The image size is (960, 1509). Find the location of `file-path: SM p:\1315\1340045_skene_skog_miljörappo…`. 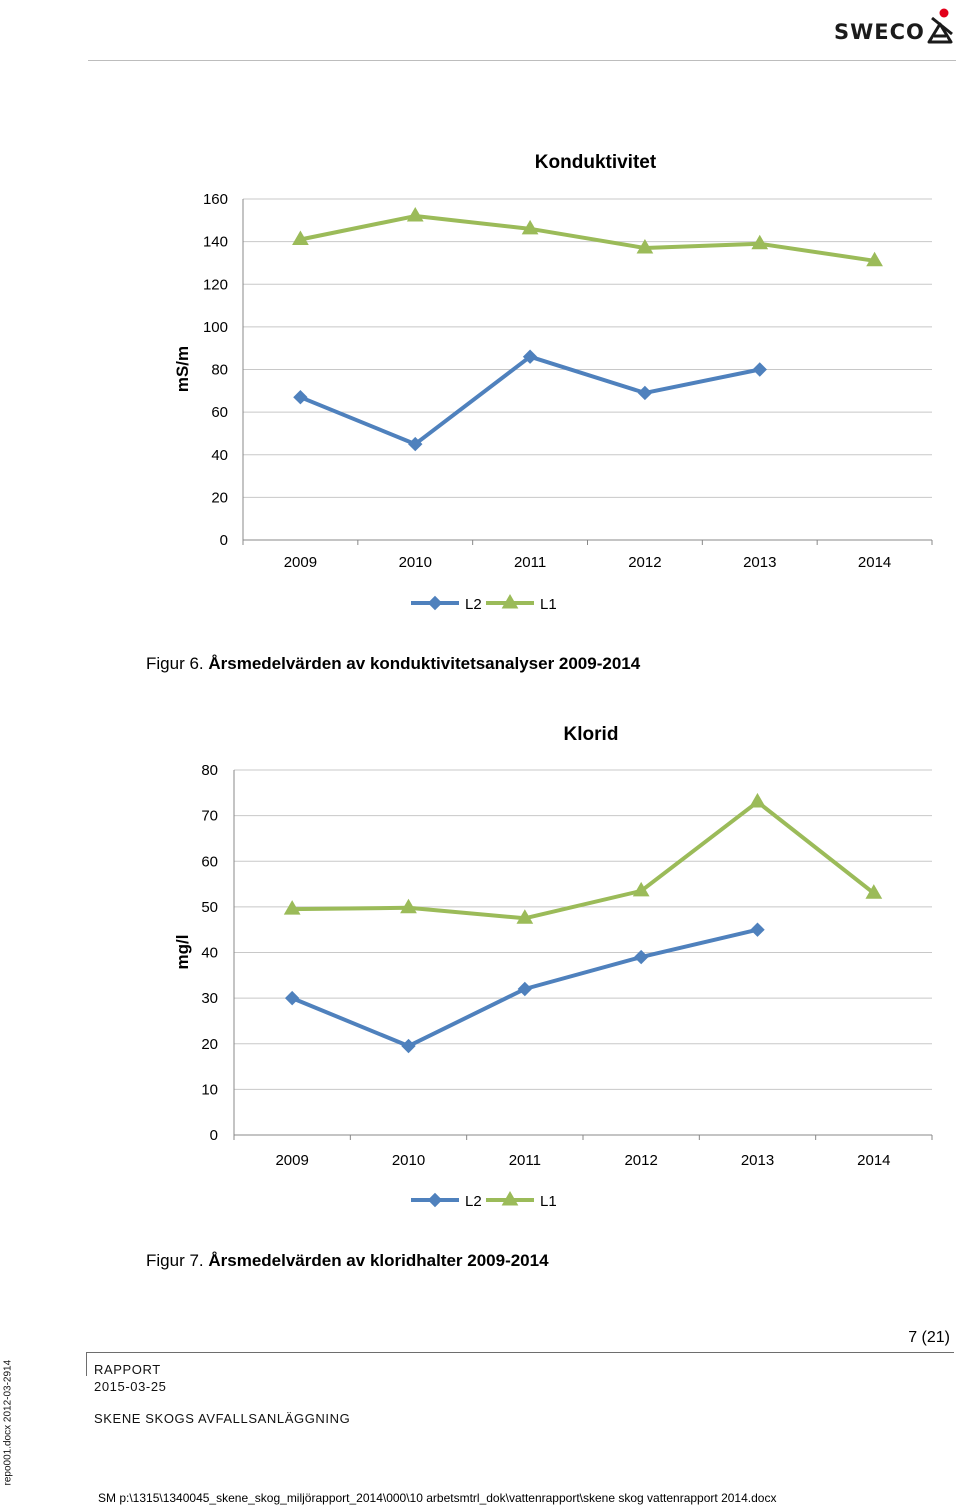

file-path: SM p:\1315\1340045_skene_skog_miljörappo… is located at coordinates (437, 1498).